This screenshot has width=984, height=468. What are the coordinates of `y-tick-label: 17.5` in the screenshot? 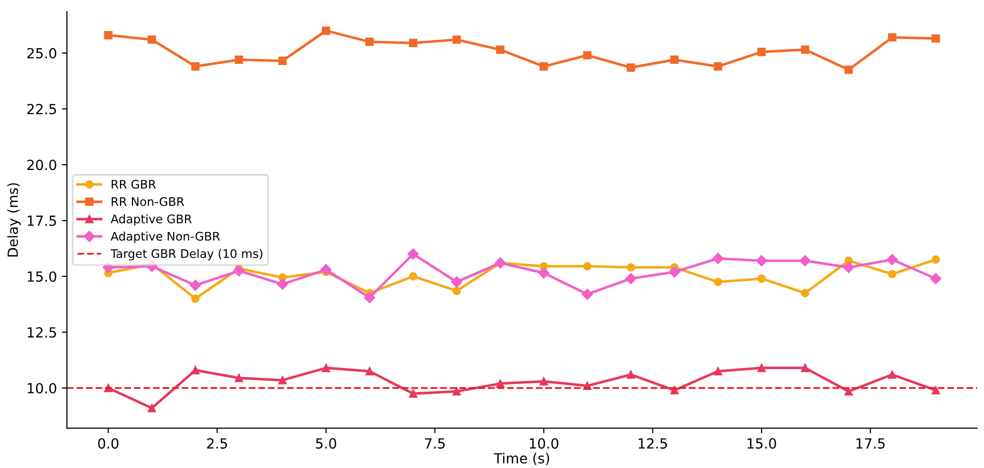 It's located at (42, 221).